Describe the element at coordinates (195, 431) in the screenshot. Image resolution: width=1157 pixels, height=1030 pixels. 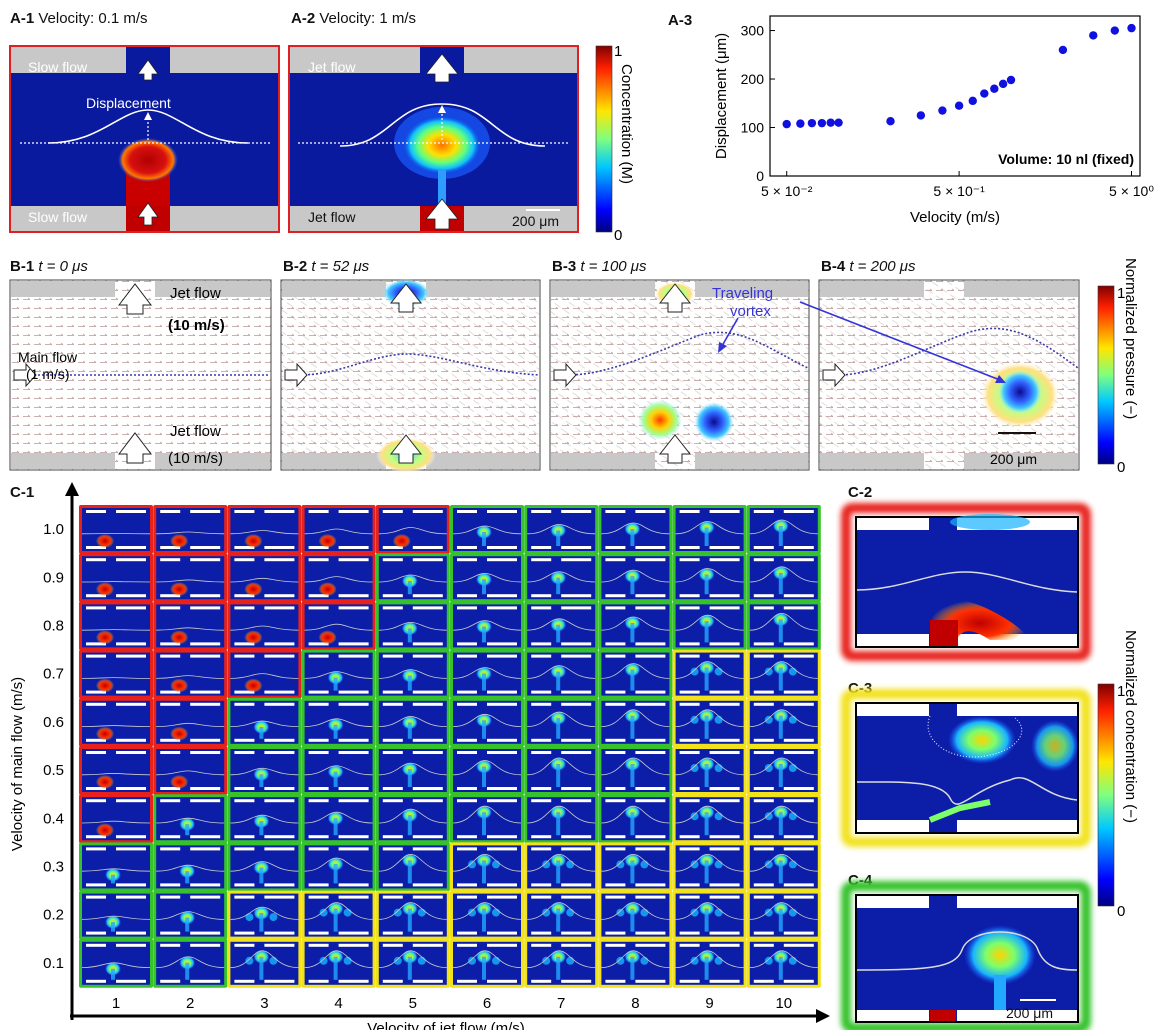
I see `b1-jet-bottom-label: Jet flow` at that location.